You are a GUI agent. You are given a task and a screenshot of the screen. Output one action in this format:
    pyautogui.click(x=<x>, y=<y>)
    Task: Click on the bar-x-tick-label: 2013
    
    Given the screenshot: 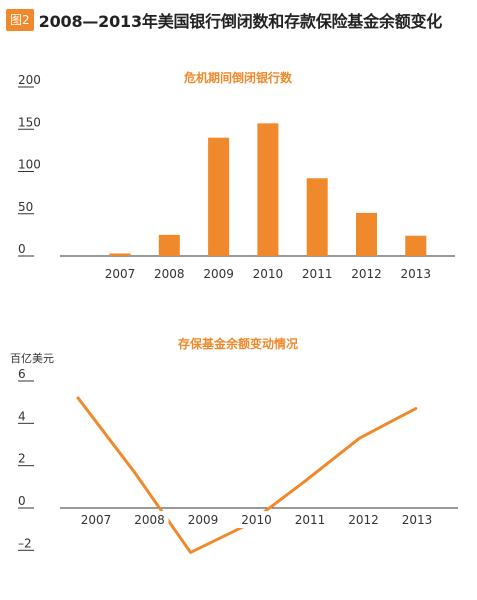 What is the action you would take?
    pyautogui.click(x=416, y=274)
    